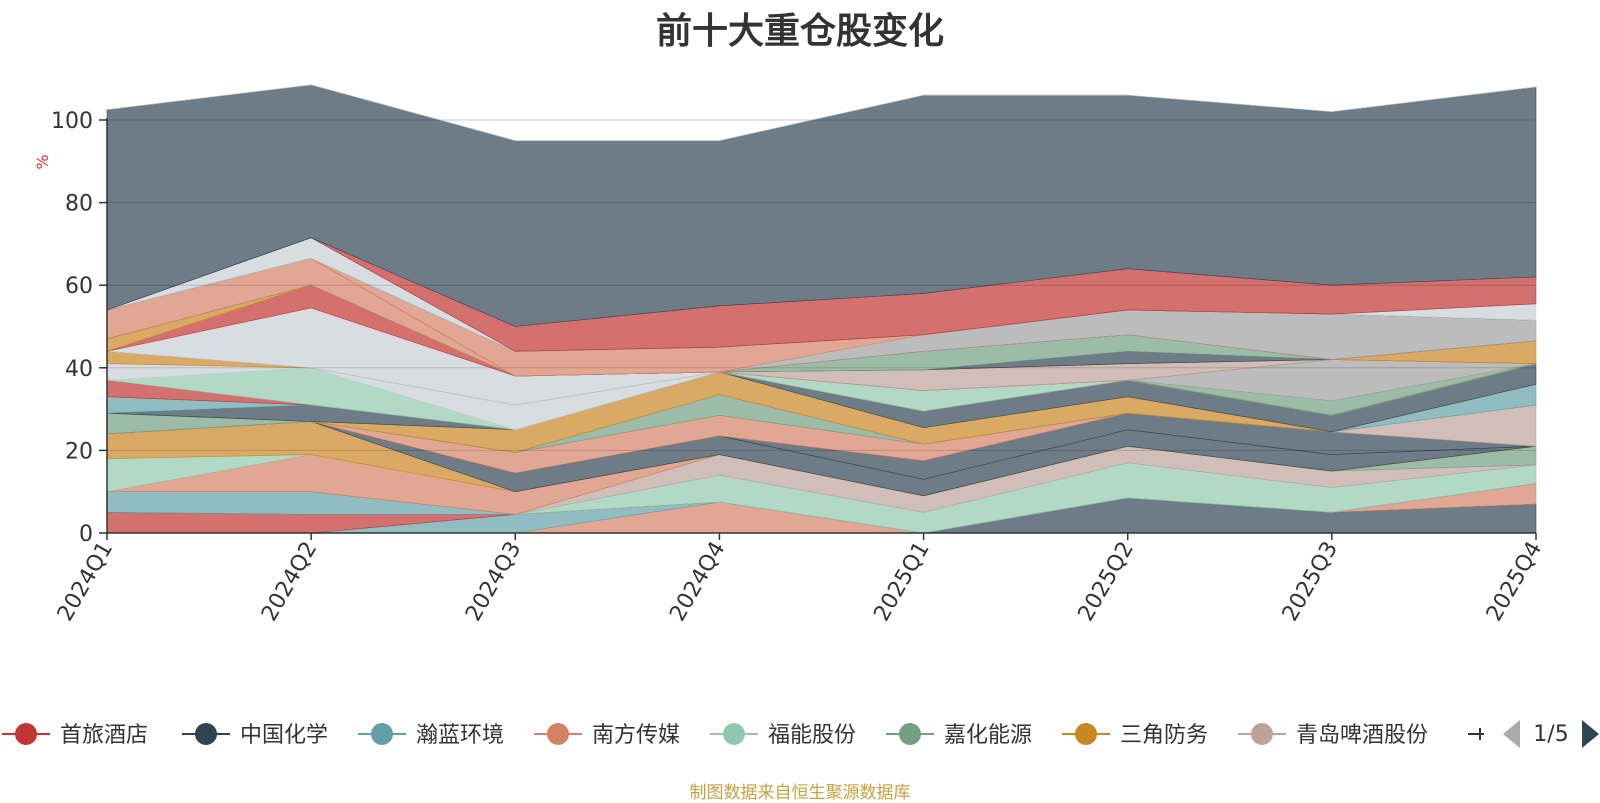  Describe the element at coordinates (79, 286) in the screenshot. I see `y-tick-label: 60` at that location.